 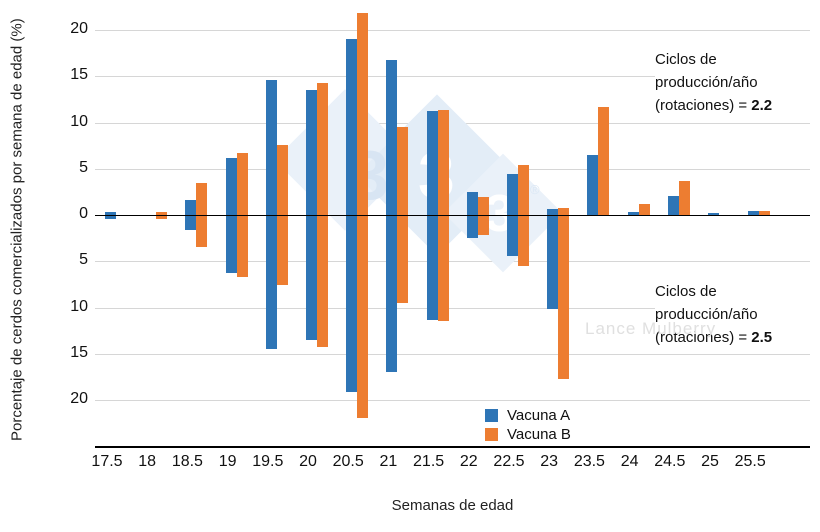 I want to click on watermark-text: Lance Mulberry, so click(x=651, y=328).